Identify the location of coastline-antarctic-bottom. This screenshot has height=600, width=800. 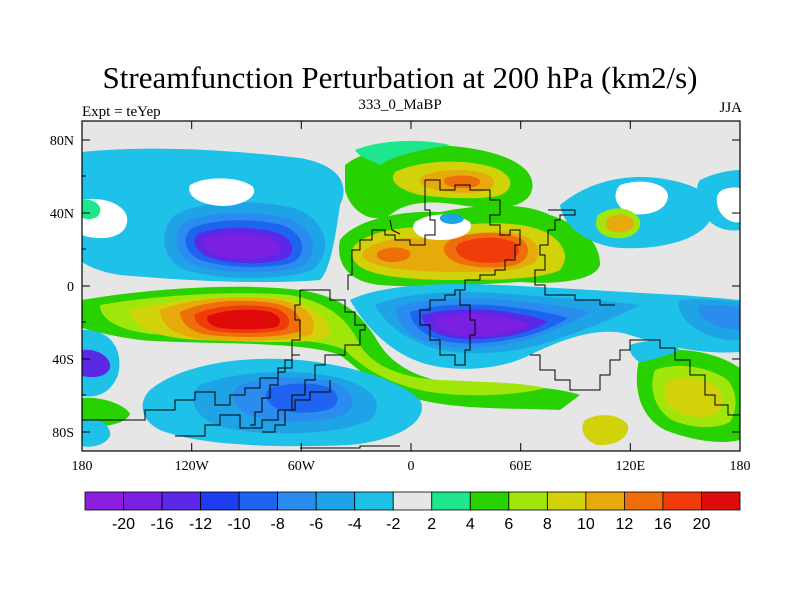
(350, 447).